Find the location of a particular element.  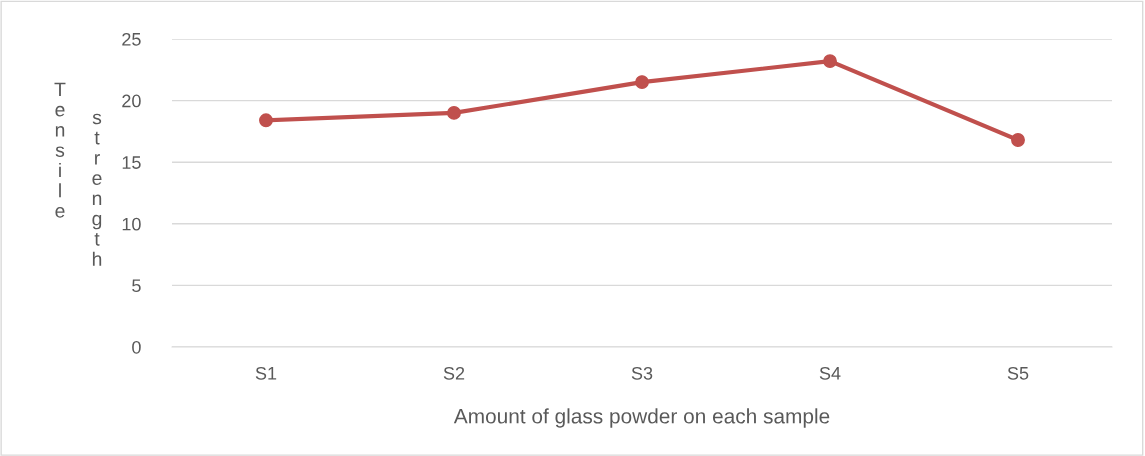

y-tick-label: 20 is located at coordinates (131, 101).